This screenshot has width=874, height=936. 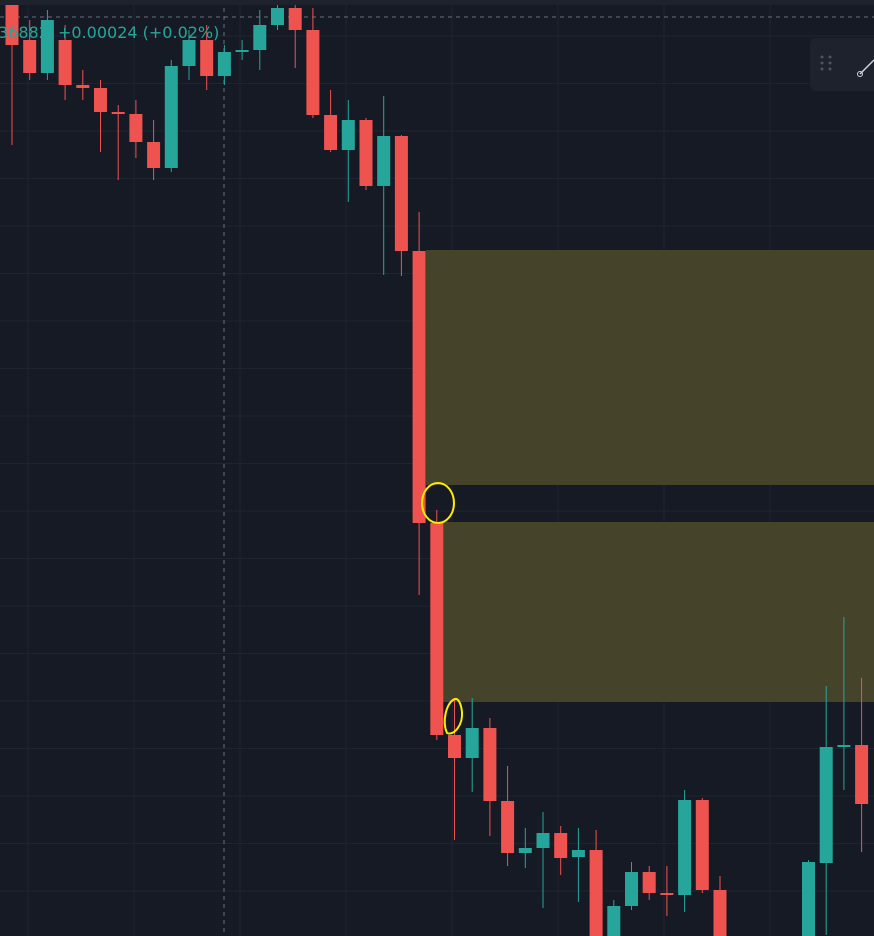 I want to click on toolbar, so click(x=842, y=64).